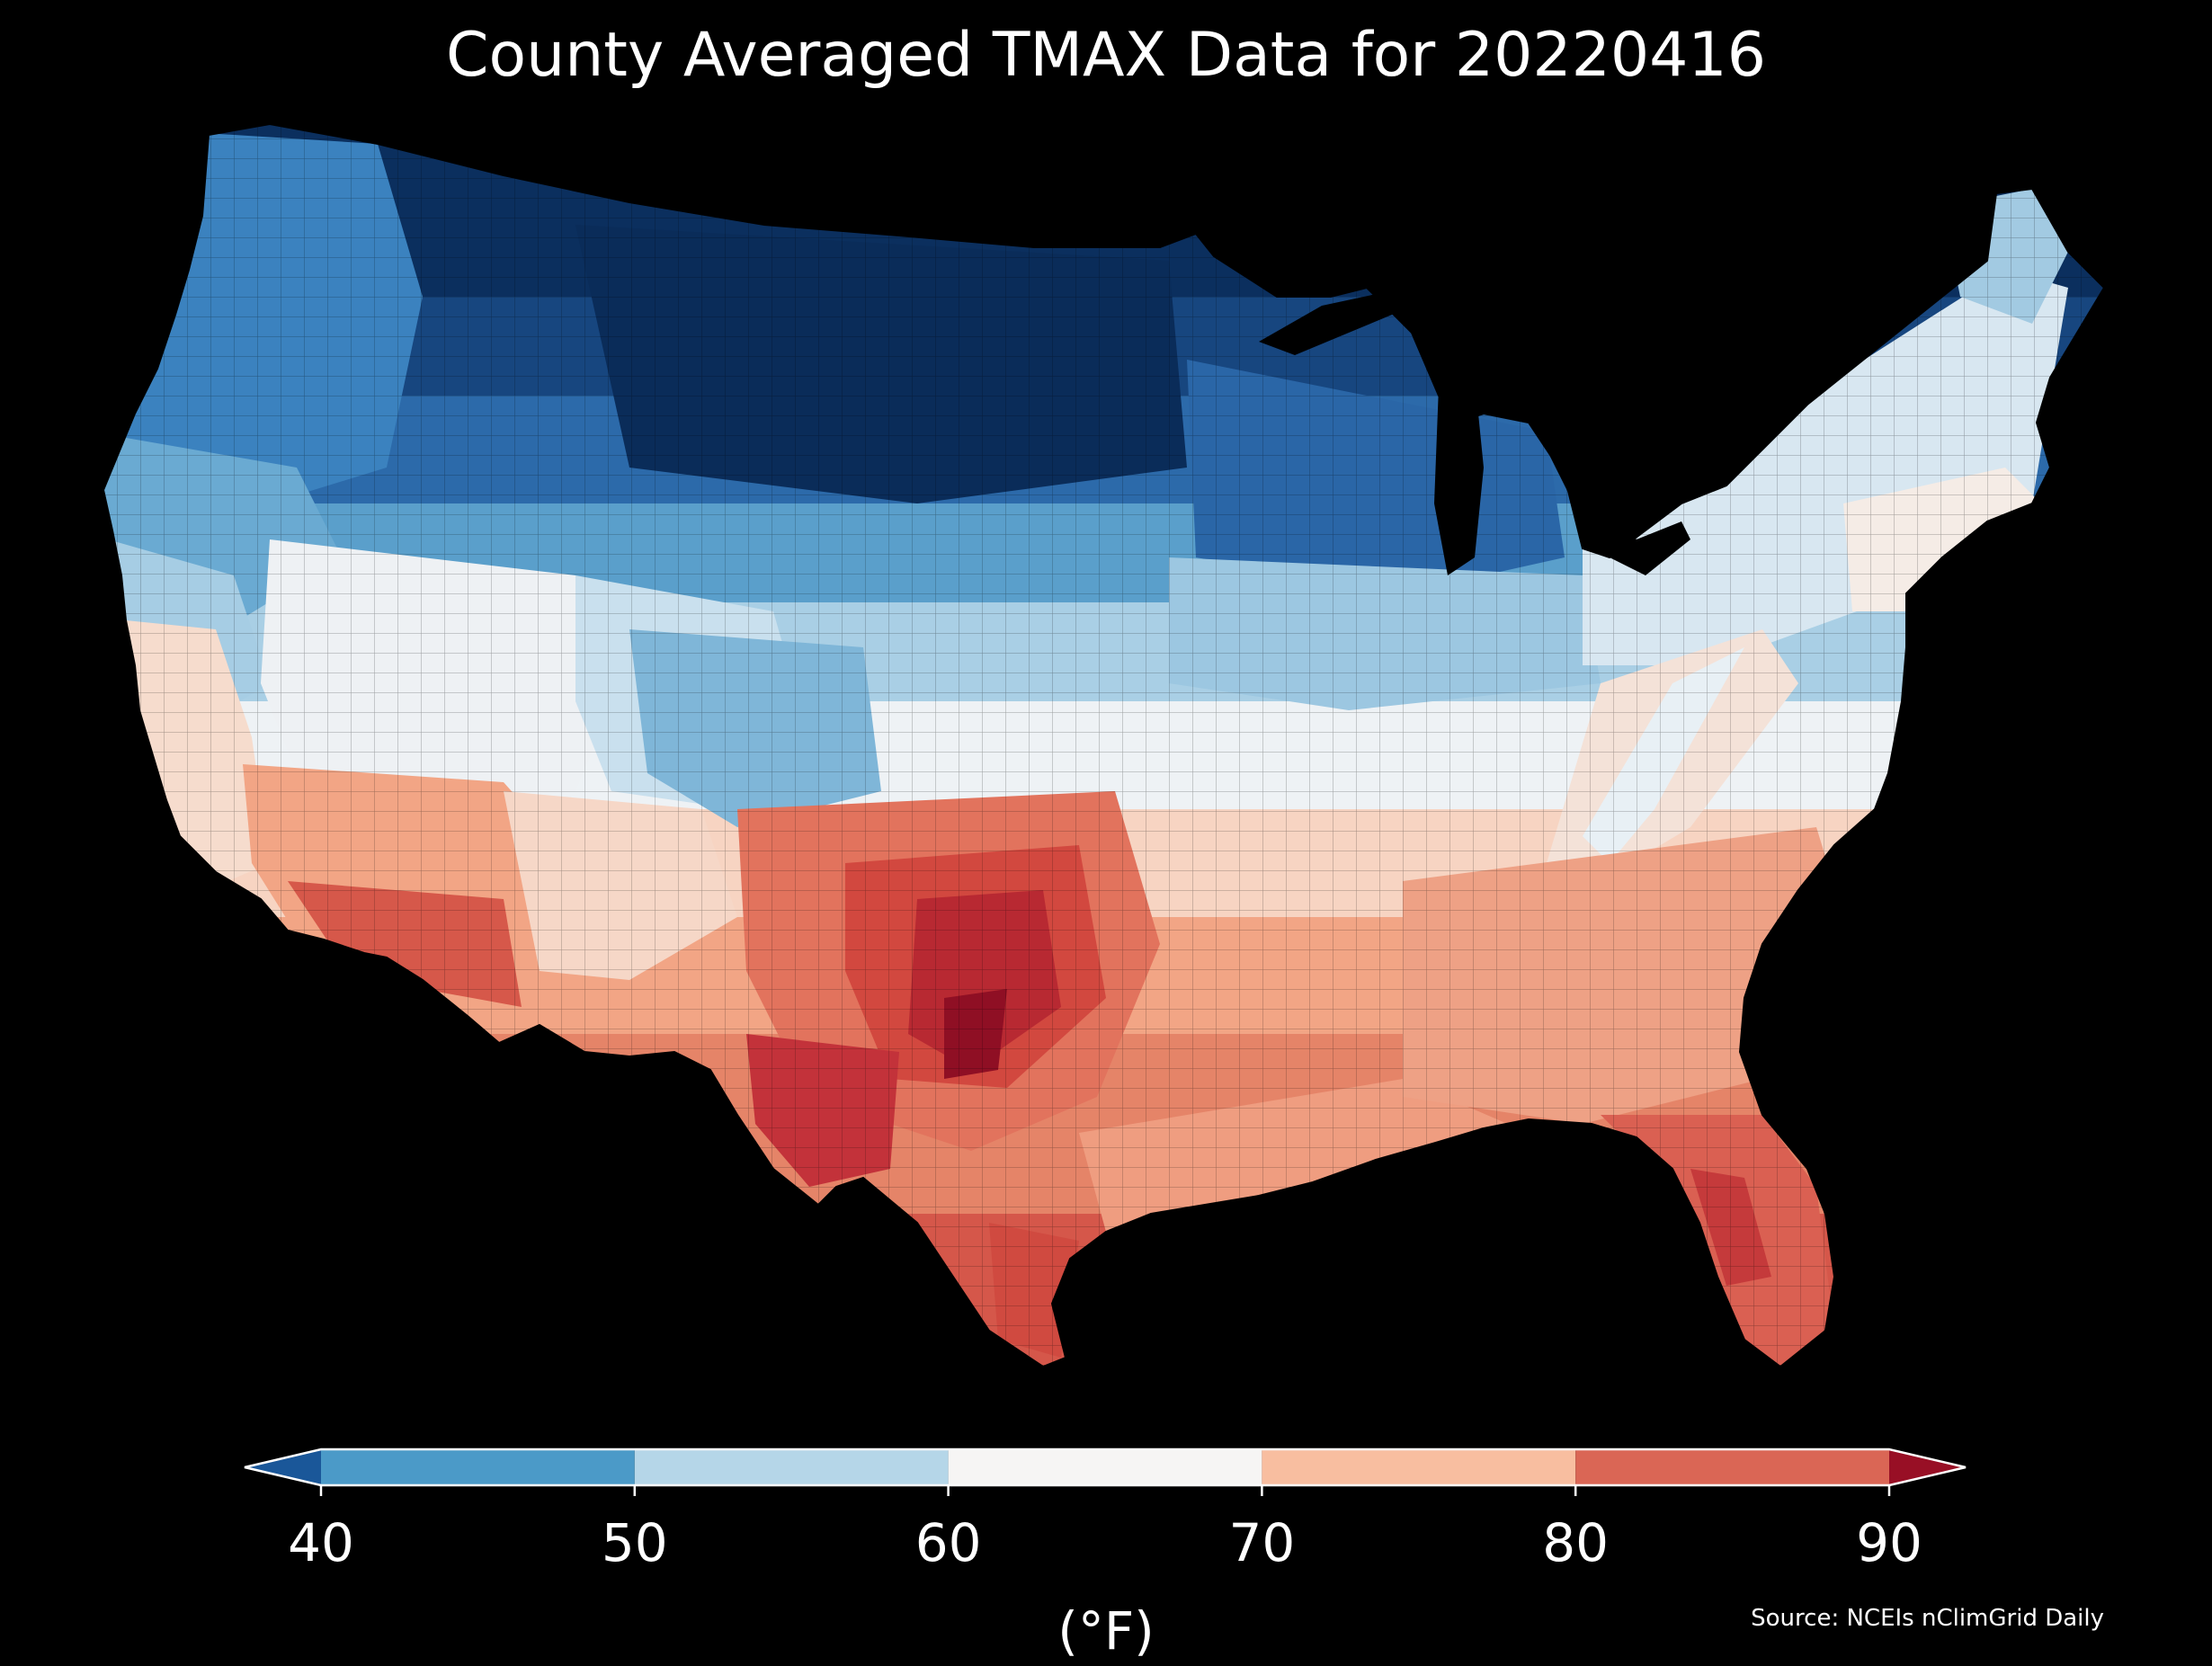 The height and width of the screenshot is (1666, 2212). What do you see at coordinates (1927, 1618) in the screenshot?
I see `source-credit: Source: NCEIs nClimGrid Daily` at bounding box center [1927, 1618].